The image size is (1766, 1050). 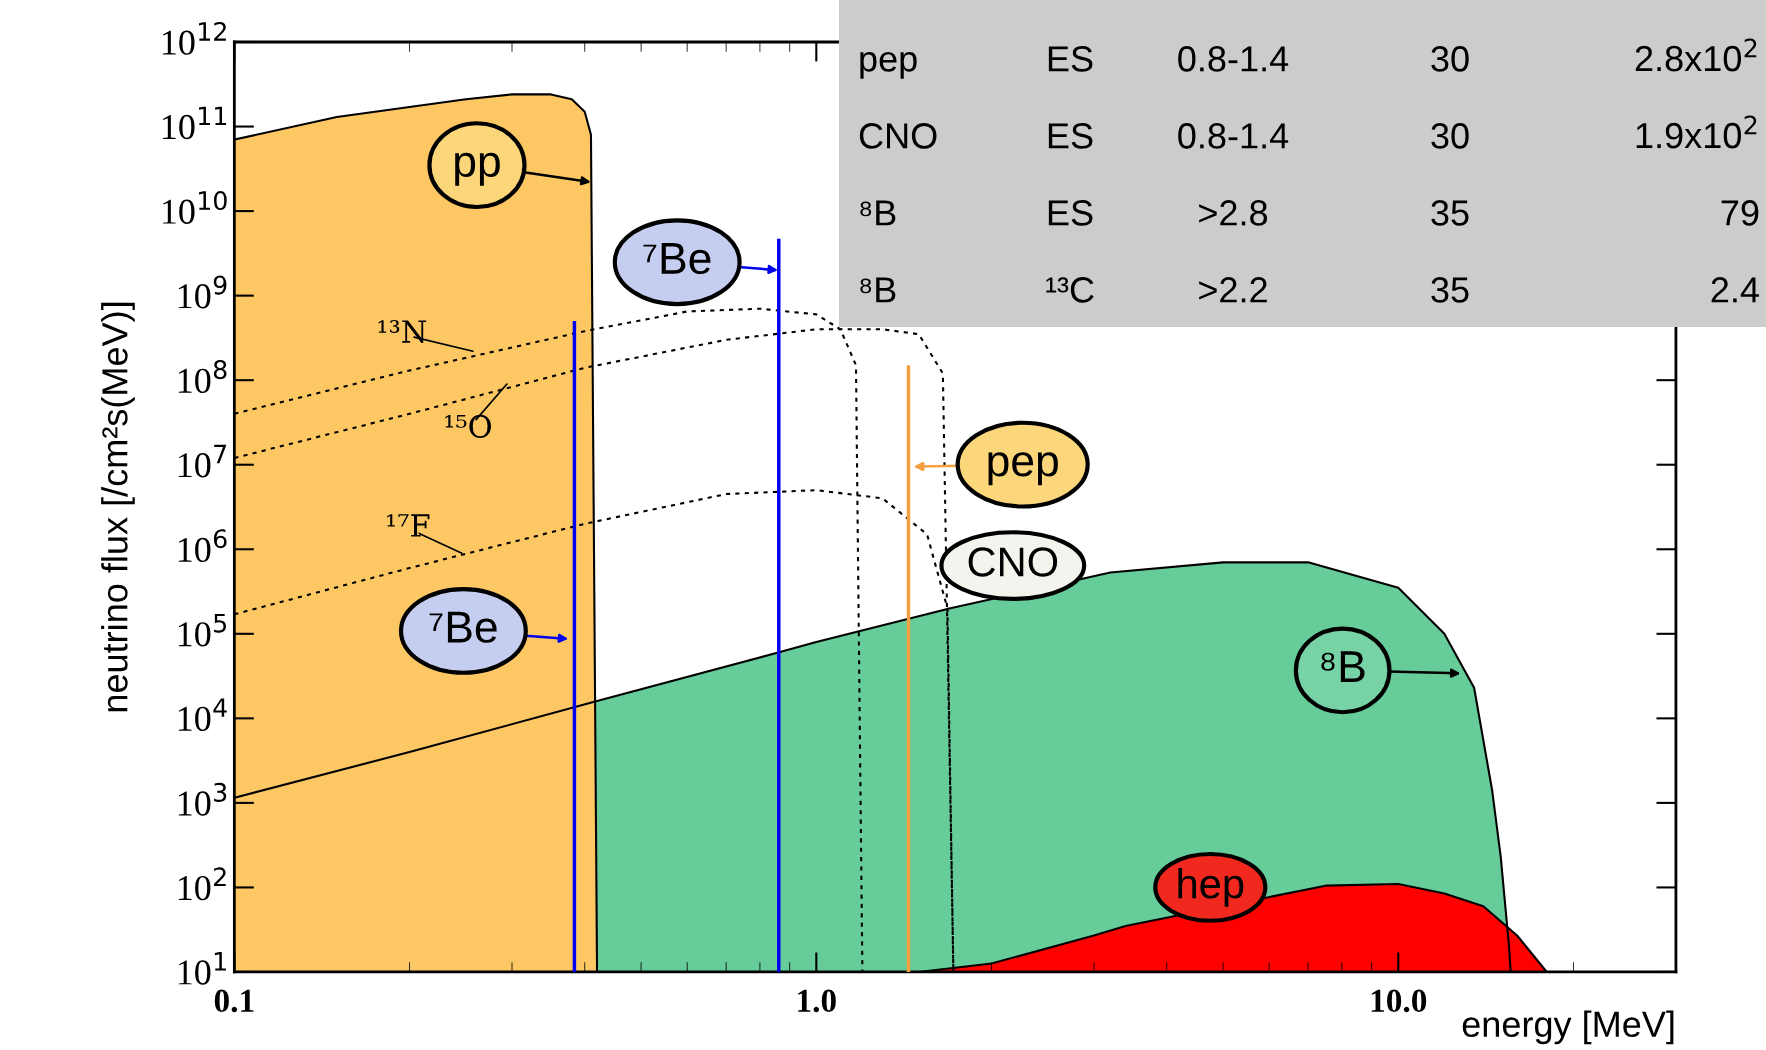 I want to click on y-tick-label: 10$^{10}$, so click(x=194, y=207).